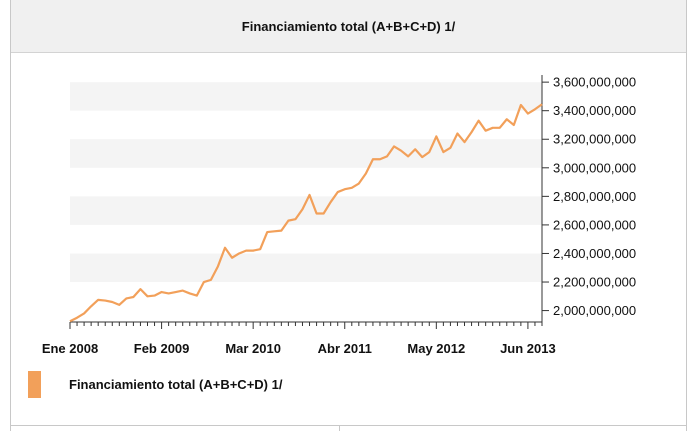 The width and height of the screenshot is (698, 431). Describe the element at coordinates (176, 384) in the screenshot. I see `legend-label: Financiamiento total (A+B+C+D) 1/` at that location.